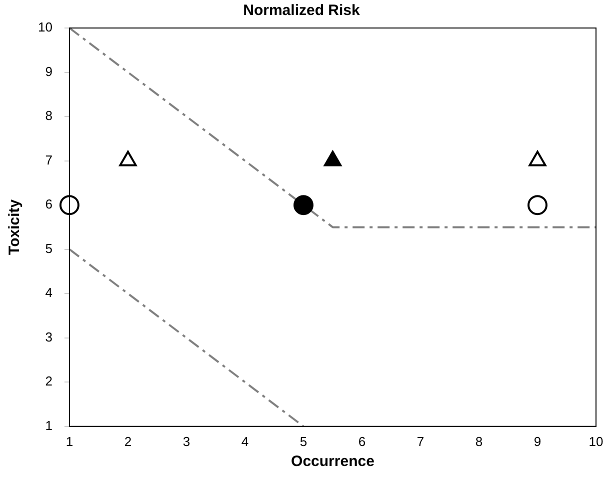  What do you see at coordinates (301, 11) in the screenshot?
I see `chart-title: Normalized Risk` at bounding box center [301, 11].